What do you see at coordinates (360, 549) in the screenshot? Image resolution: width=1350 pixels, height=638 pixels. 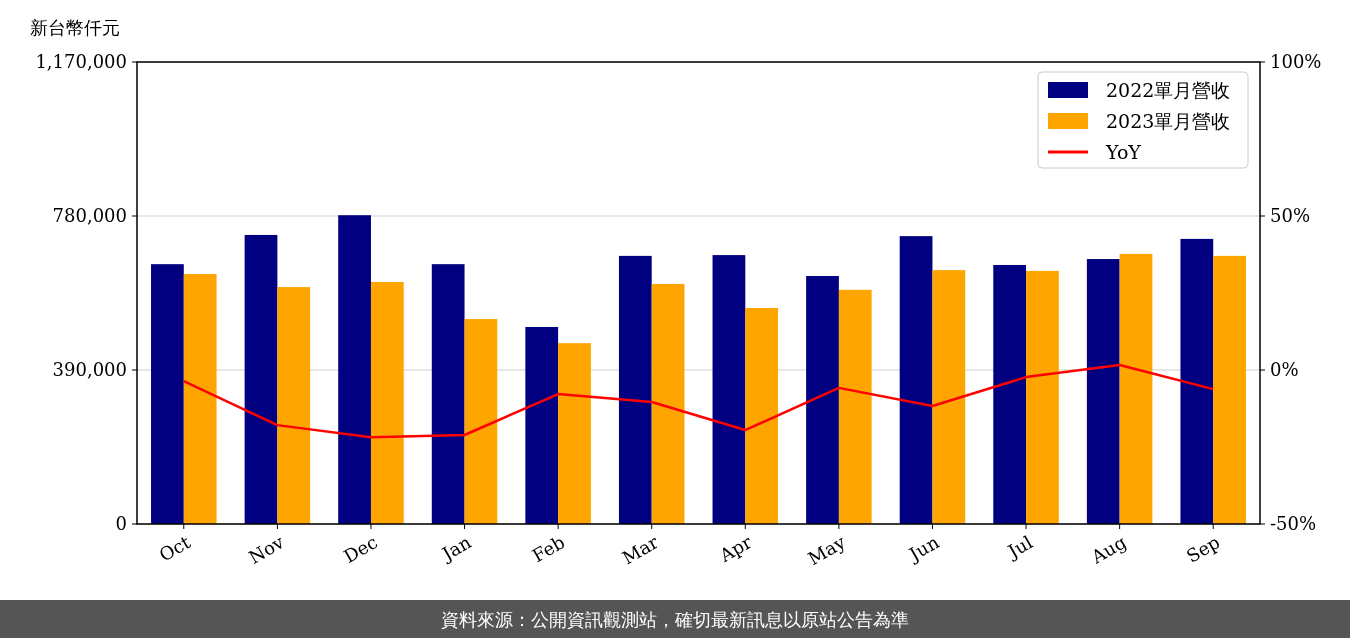 I see `x-tick-label: Dec` at bounding box center [360, 549].